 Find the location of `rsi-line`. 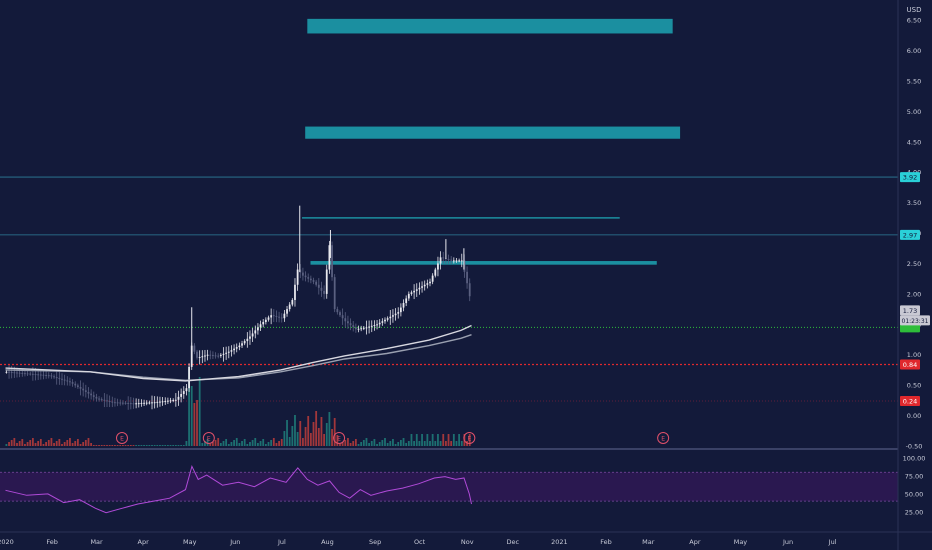

rsi-line is located at coordinates (238, 489).